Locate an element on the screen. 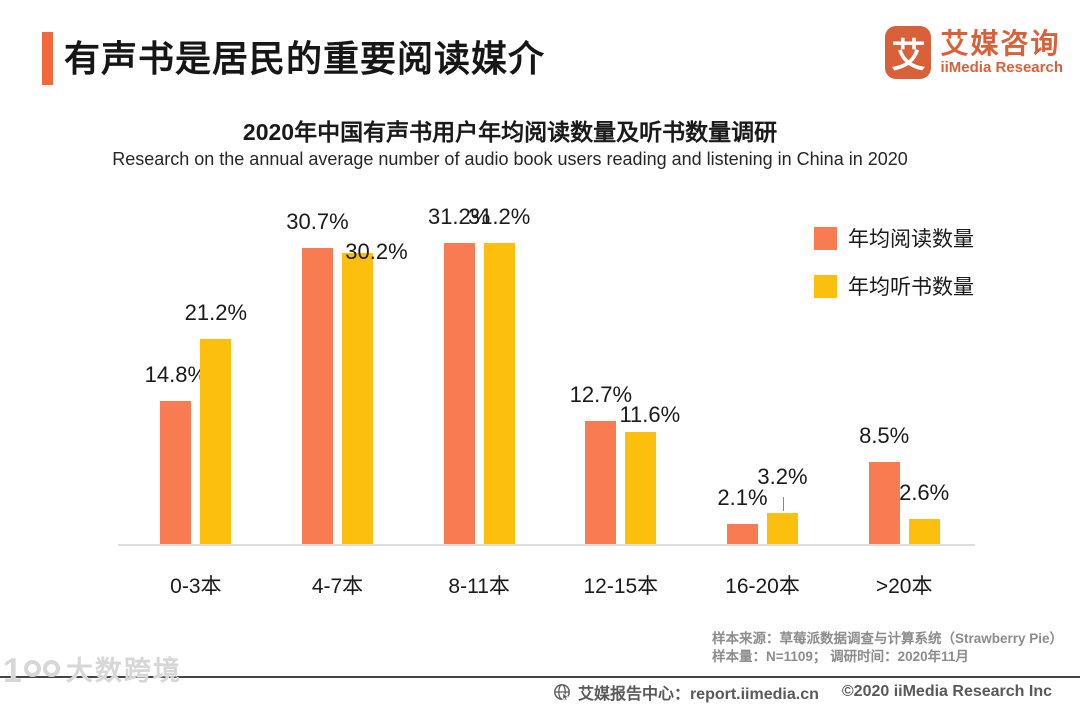 The width and height of the screenshot is (1080, 704). page-title: 有声书是居民的重要阅读媒介 is located at coordinates (305, 58).